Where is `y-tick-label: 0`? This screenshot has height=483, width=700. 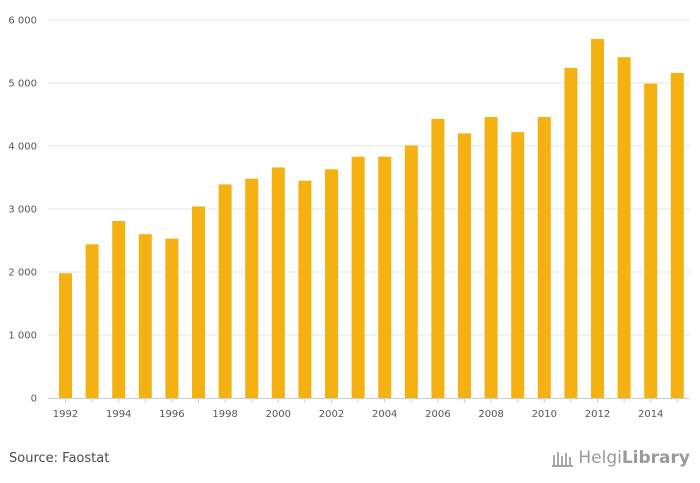
y-tick-label: 0 is located at coordinates (34, 399).